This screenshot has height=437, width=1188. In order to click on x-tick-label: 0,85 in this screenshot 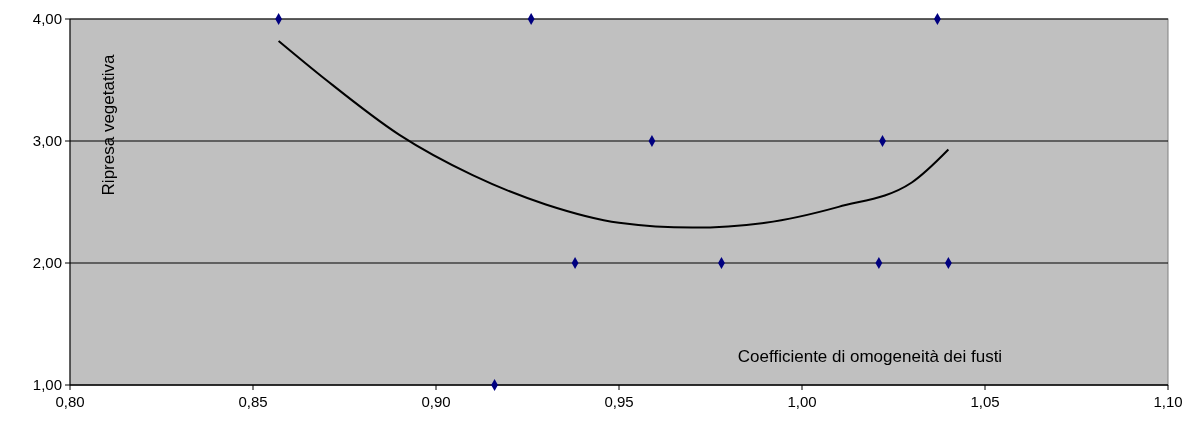, I will do `click(253, 401)`.